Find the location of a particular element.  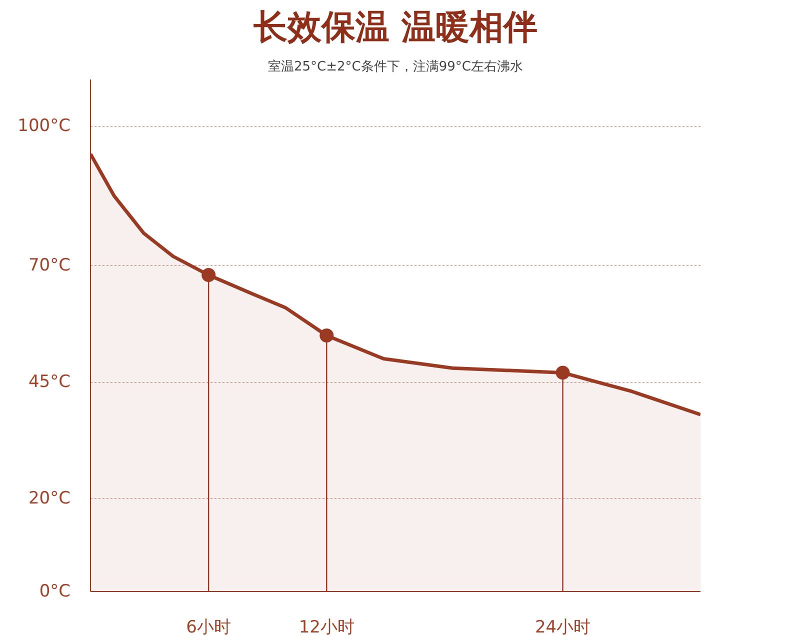

chart-subtitle: 室温25°C±2°C条件下，注满99°C左右沸水 is located at coordinates (395, 66).